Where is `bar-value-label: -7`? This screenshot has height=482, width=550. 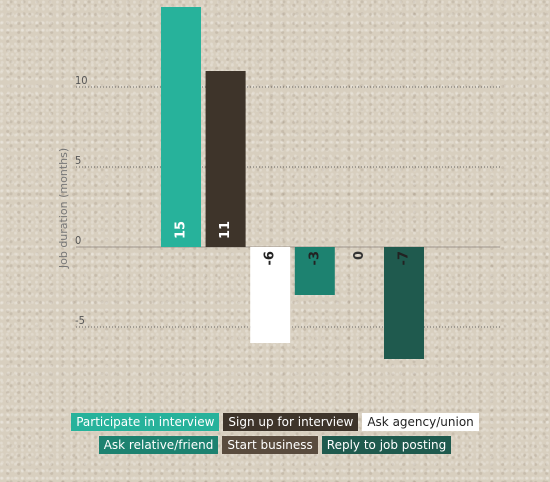
bar-value-label: -7 is located at coordinates (404, 258).